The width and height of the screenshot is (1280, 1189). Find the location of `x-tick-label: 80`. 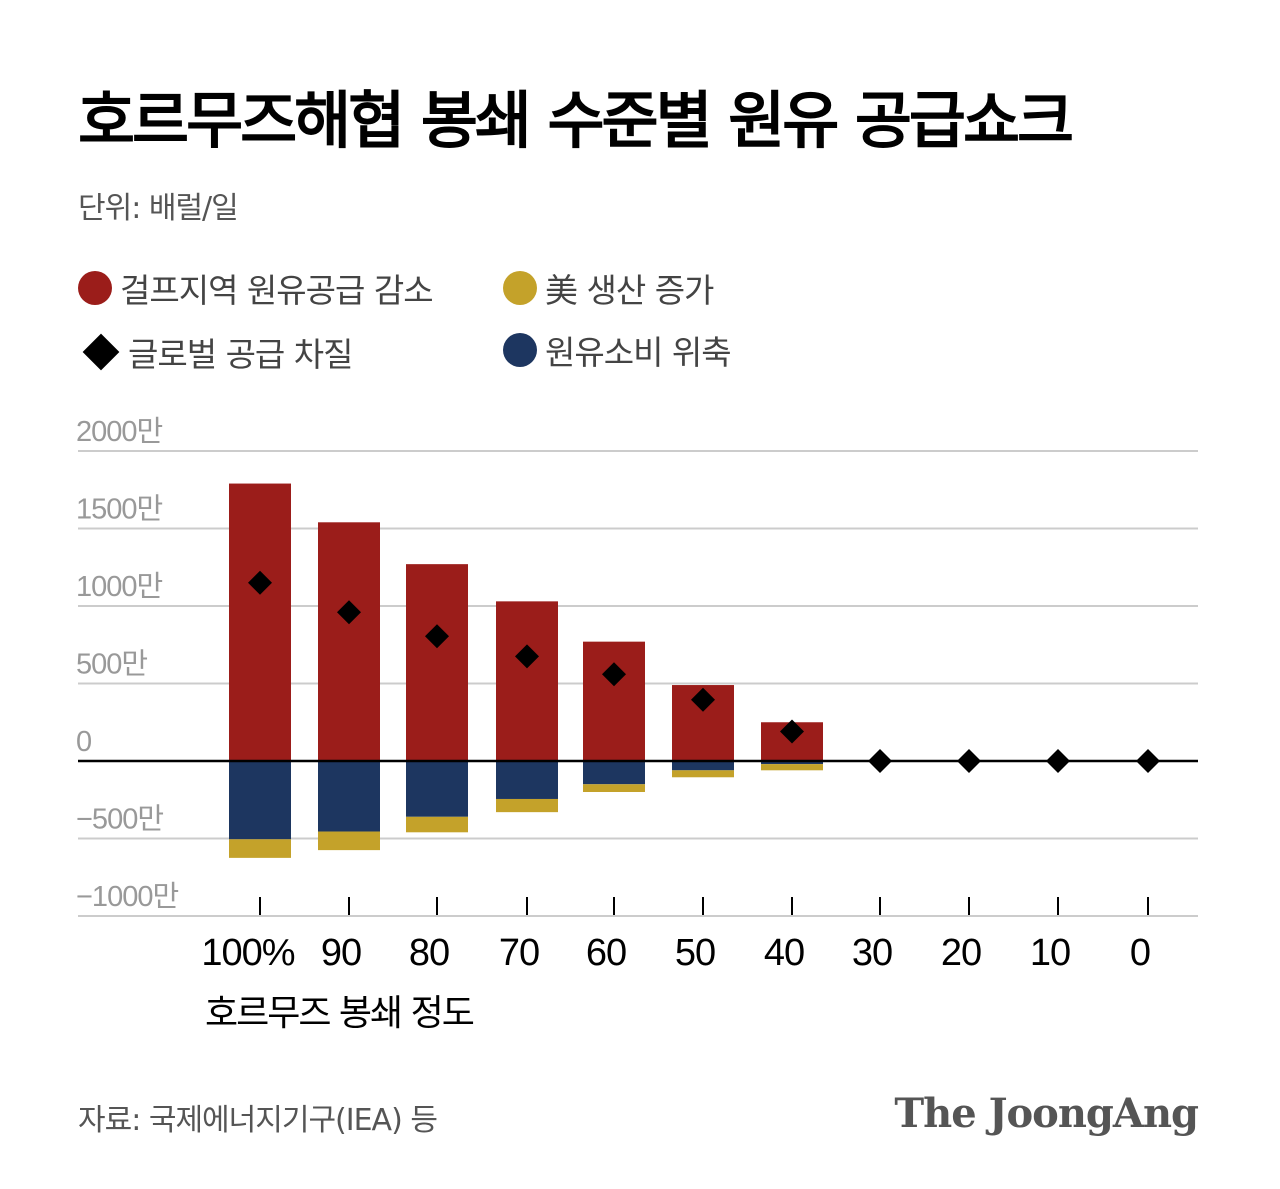

x-tick-label: 80 is located at coordinates (429, 953).